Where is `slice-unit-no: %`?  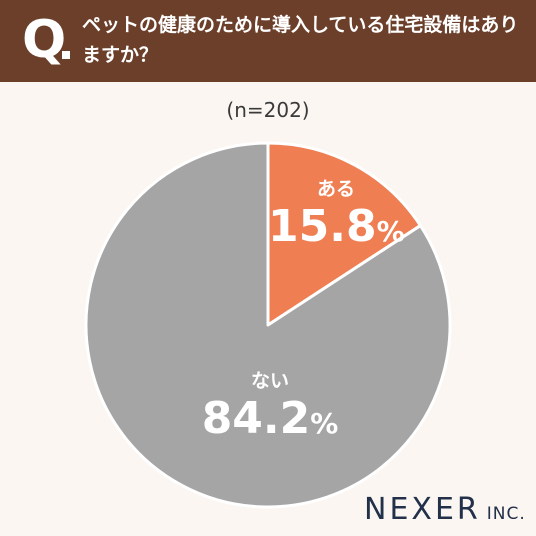 slice-unit-no: % is located at coordinates (324, 423).